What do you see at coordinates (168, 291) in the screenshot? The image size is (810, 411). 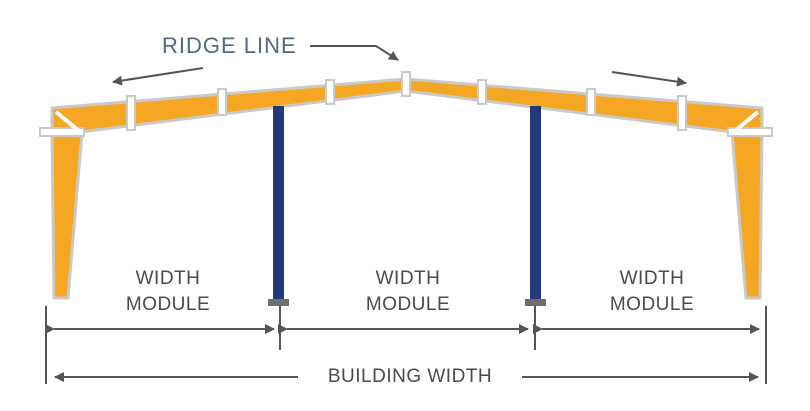 I see `bay-label-1: WIDTH MODULE` at bounding box center [168, 291].